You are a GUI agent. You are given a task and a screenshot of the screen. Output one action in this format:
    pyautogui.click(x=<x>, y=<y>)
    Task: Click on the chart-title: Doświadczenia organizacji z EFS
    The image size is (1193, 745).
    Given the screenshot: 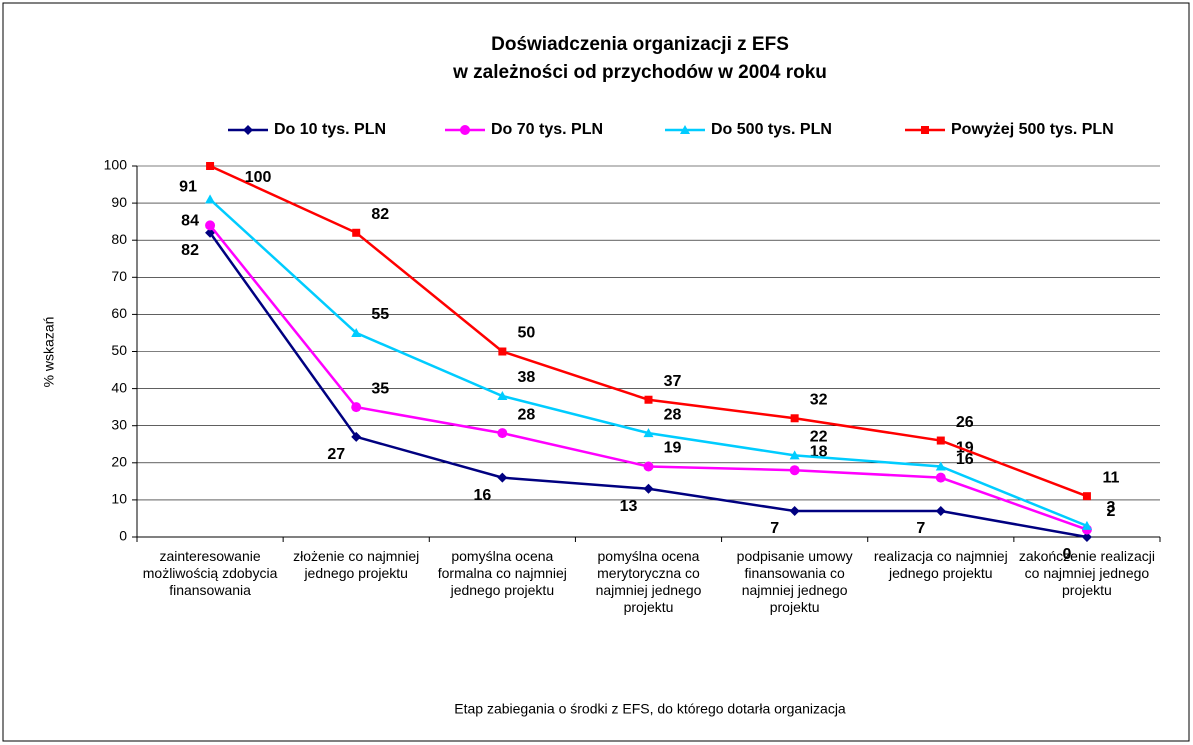 What is the action you would take?
    pyautogui.click(x=640, y=44)
    